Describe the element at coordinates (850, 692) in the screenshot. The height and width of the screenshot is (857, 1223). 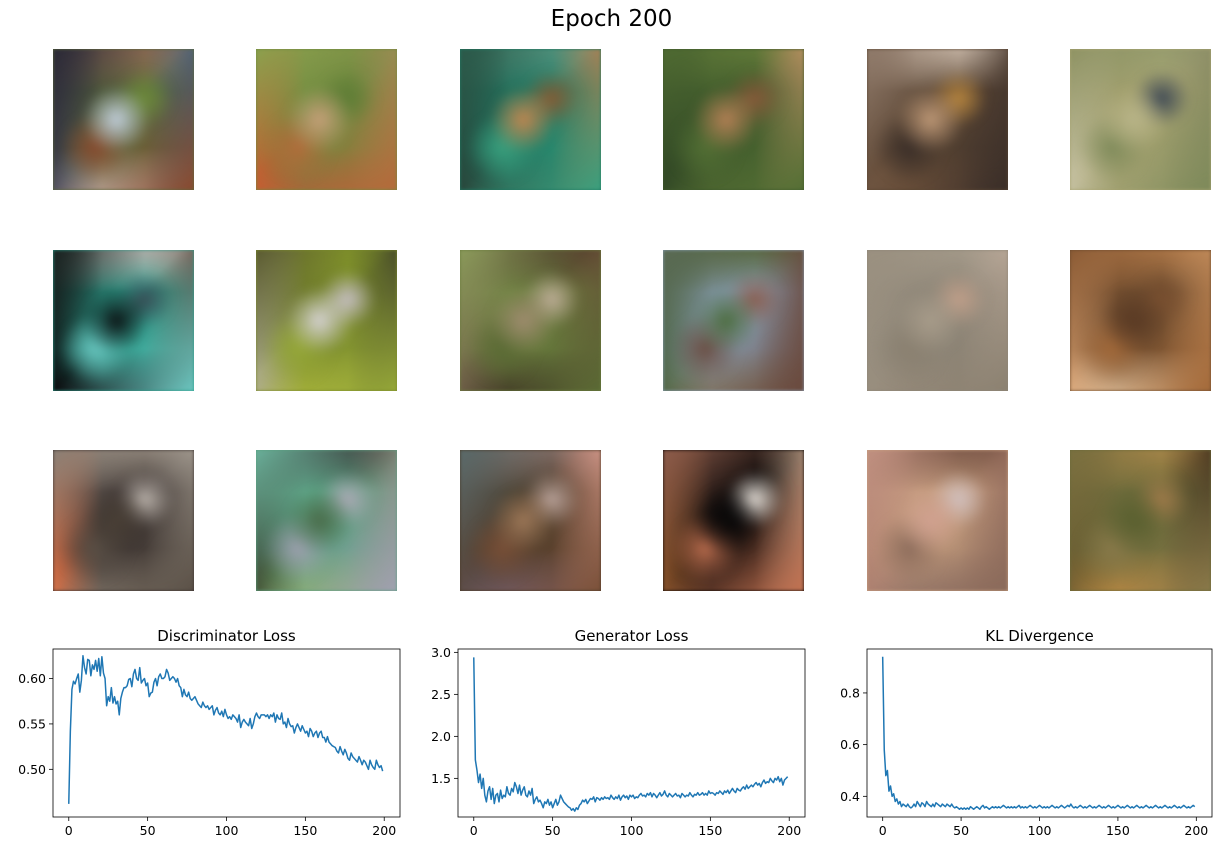
I see `y-tick-label: 0.8` at that location.